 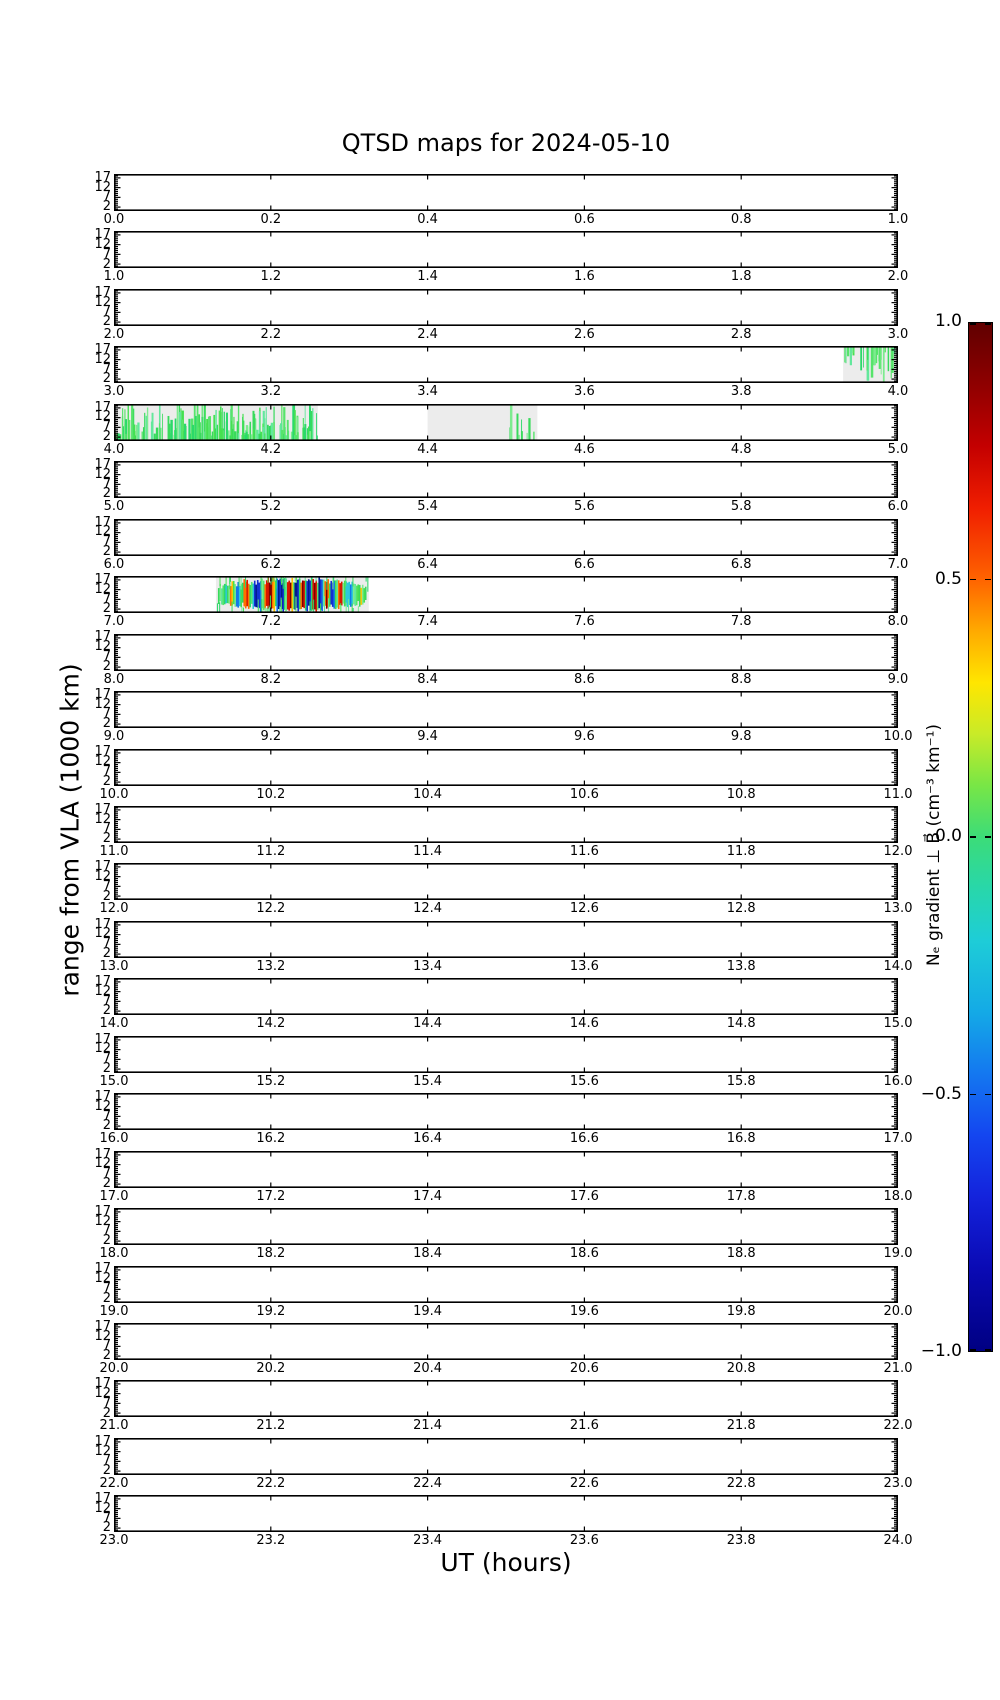 I want to click on x-tick-label: 20.8, so click(x=741, y=1368).